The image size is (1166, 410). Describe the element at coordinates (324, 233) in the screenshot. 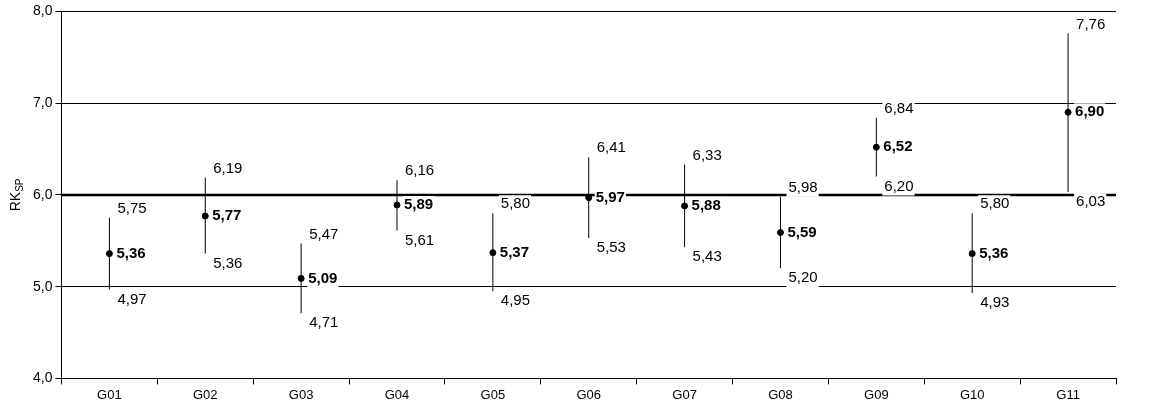

I see `annotation: 5,47` at that location.